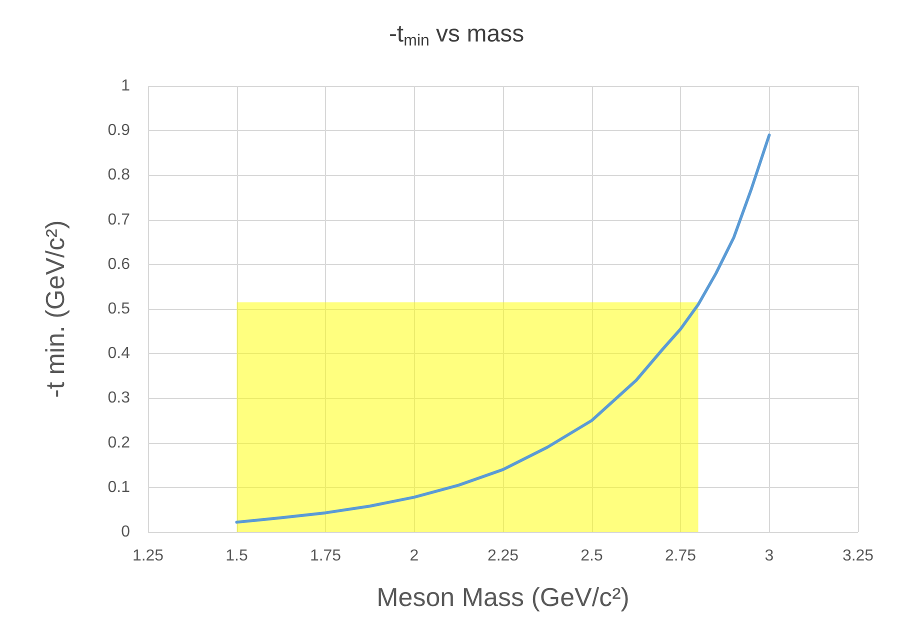 Image resolution: width=913 pixels, height=638 pixels. What do you see at coordinates (119, 175) in the screenshot?
I see `y-tick-label: 0.8` at bounding box center [119, 175].